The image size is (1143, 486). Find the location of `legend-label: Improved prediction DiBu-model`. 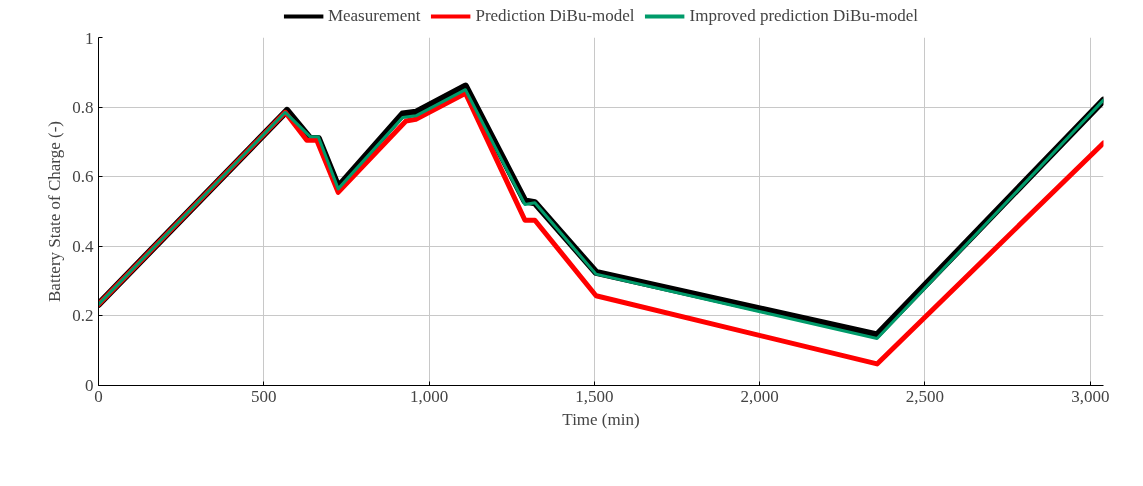

legend-label: Improved prediction DiBu-model is located at coordinates (804, 16).